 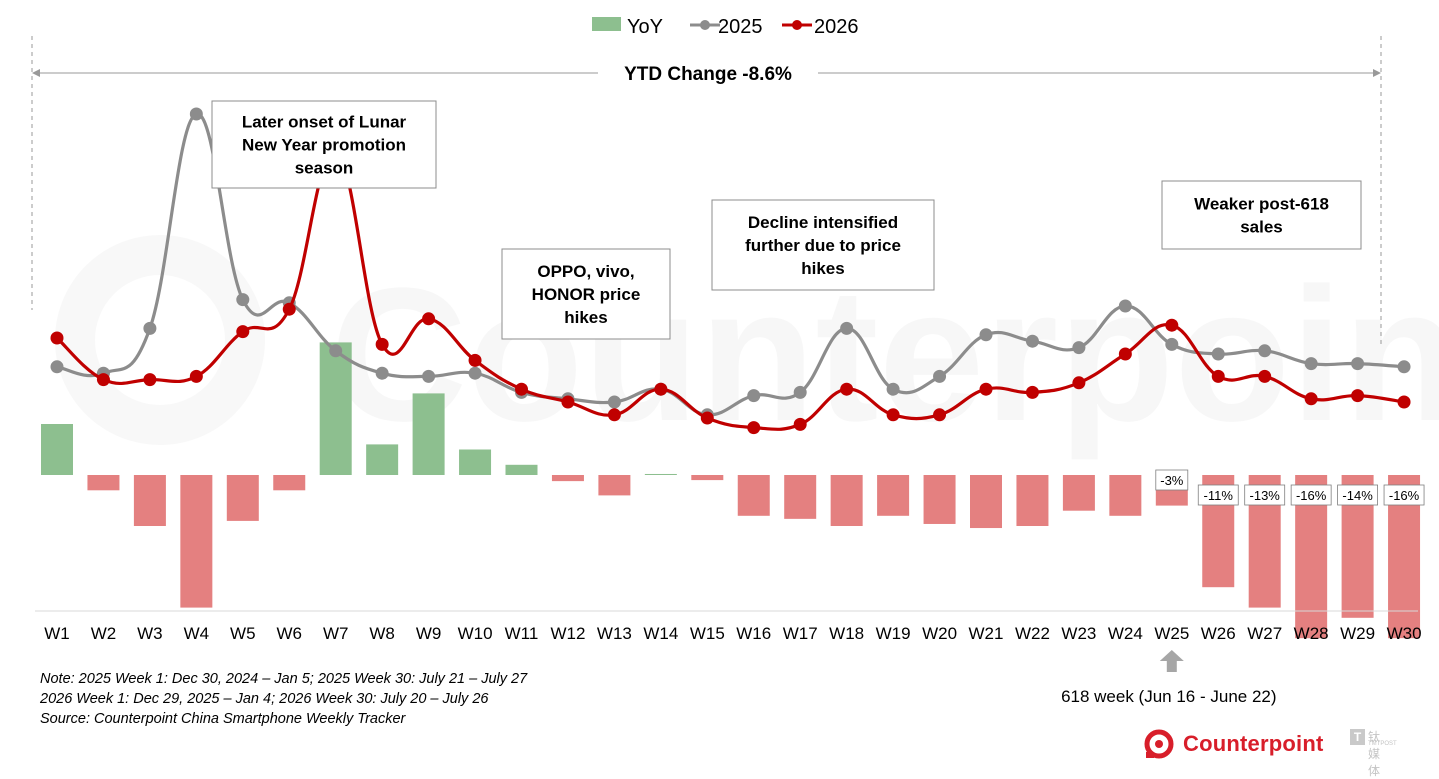 What do you see at coordinates (1032, 633) in the screenshot?
I see `x-tick-label: W22` at bounding box center [1032, 633].